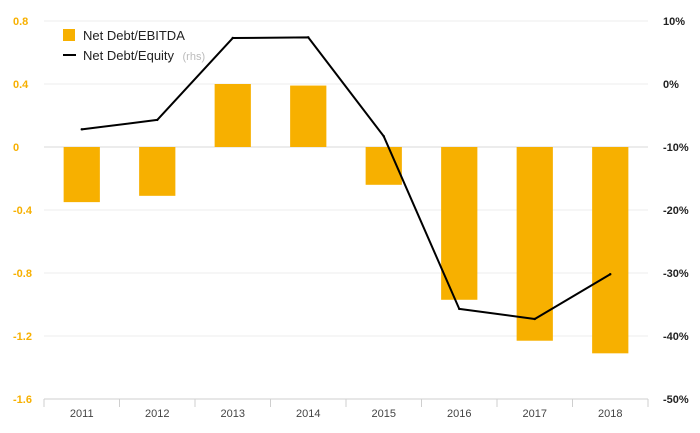 The width and height of the screenshot is (700, 433). I want to click on line-point-2016, so click(459, 309).